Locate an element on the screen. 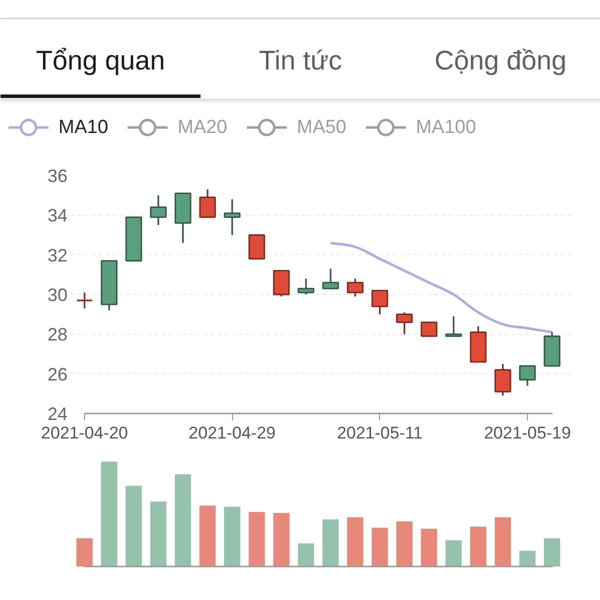 This screenshot has height=600, width=600. text: Tin tức is located at coordinates (300, 61).